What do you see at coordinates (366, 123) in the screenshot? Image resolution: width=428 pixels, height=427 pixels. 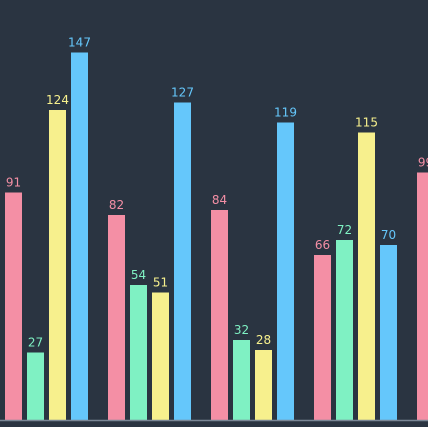 I see `data-label-series3-group4: 115` at bounding box center [366, 123].